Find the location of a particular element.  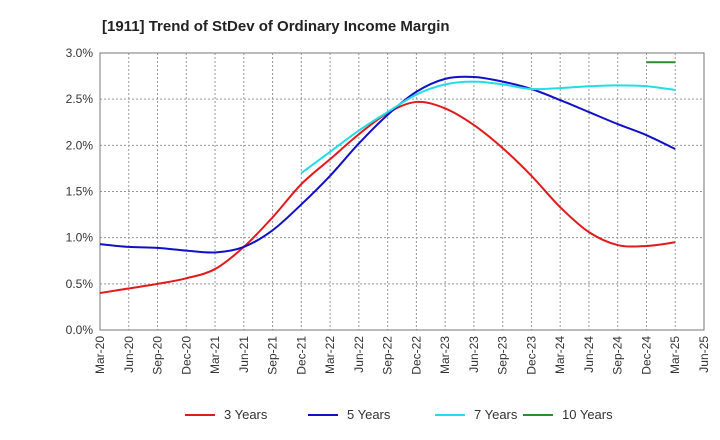

y-tick-label: 1.0% is located at coordinates (80, 238).